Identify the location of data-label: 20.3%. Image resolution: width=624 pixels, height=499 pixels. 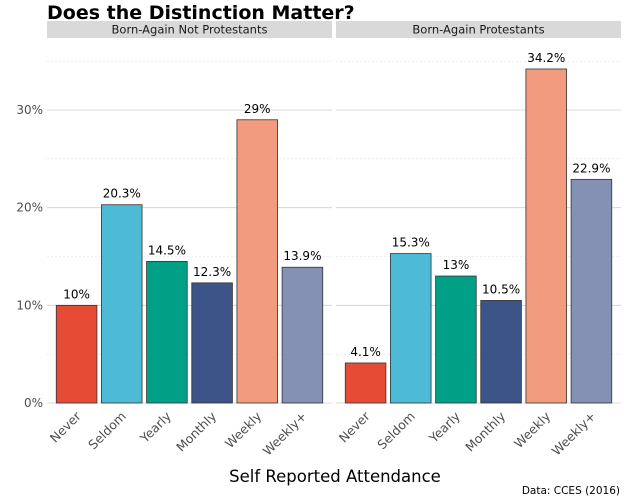
(122, 194).